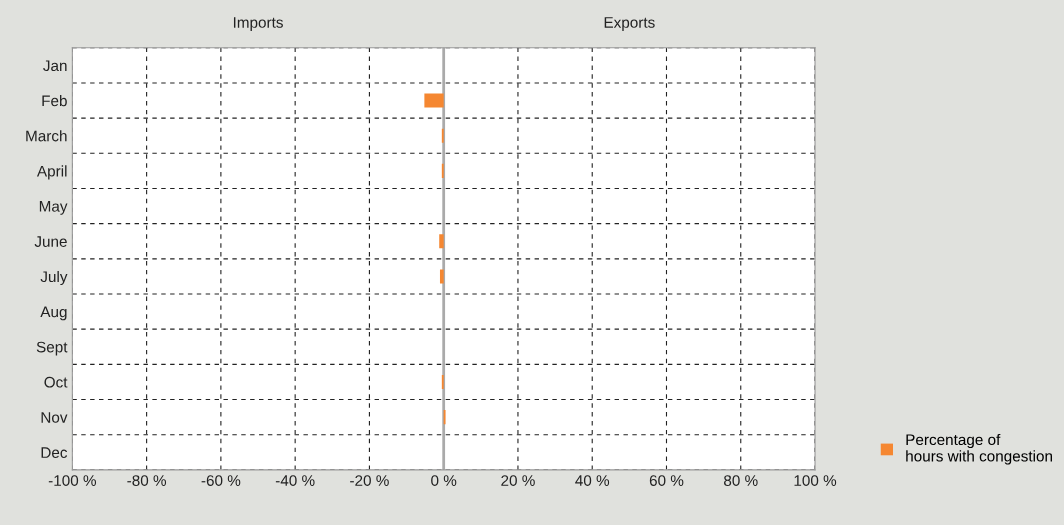 The width and height of the screenshot is (1064, 525). I want to click on y-tick-label: Dec, so click(54, 452).